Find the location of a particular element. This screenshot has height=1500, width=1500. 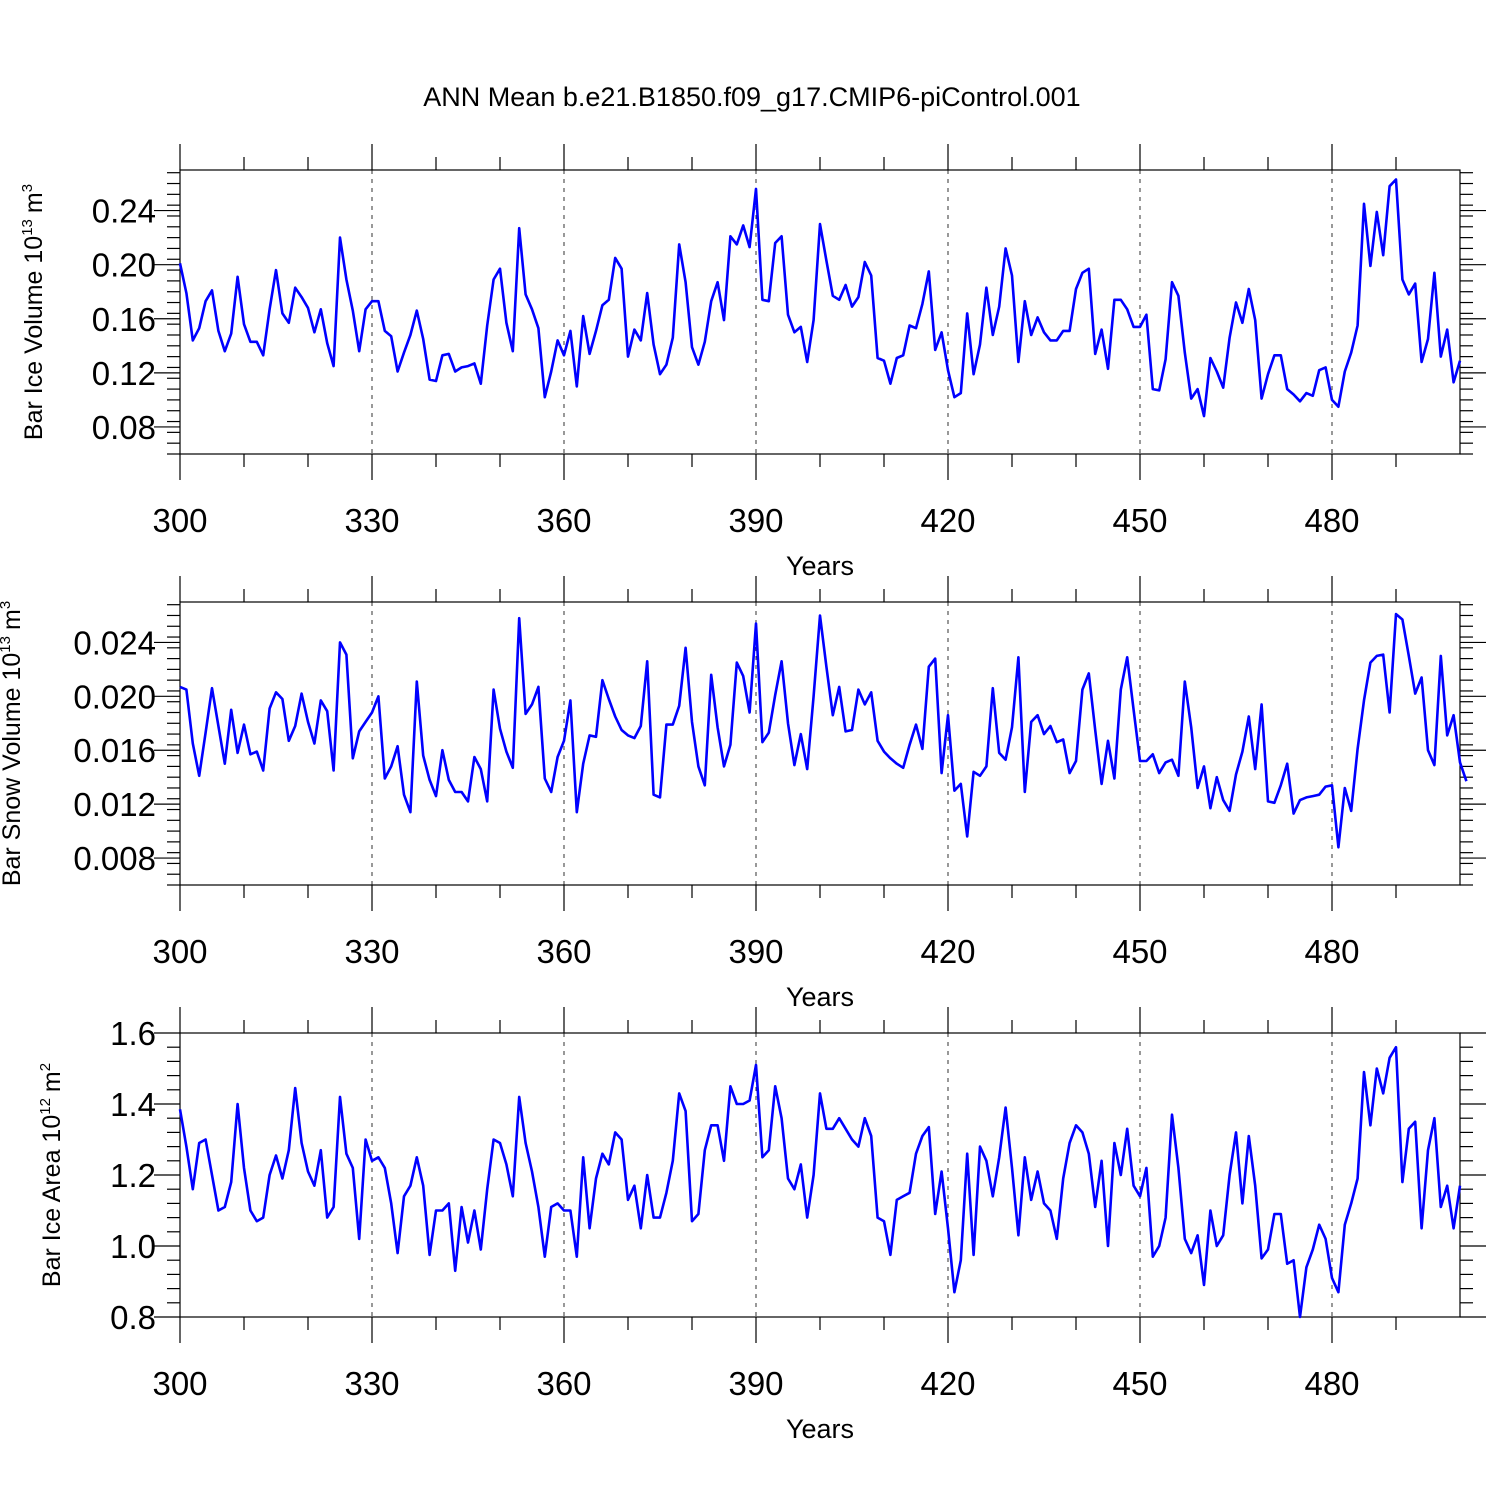

series-line-snow-volume is located at coordinates (823, 730).